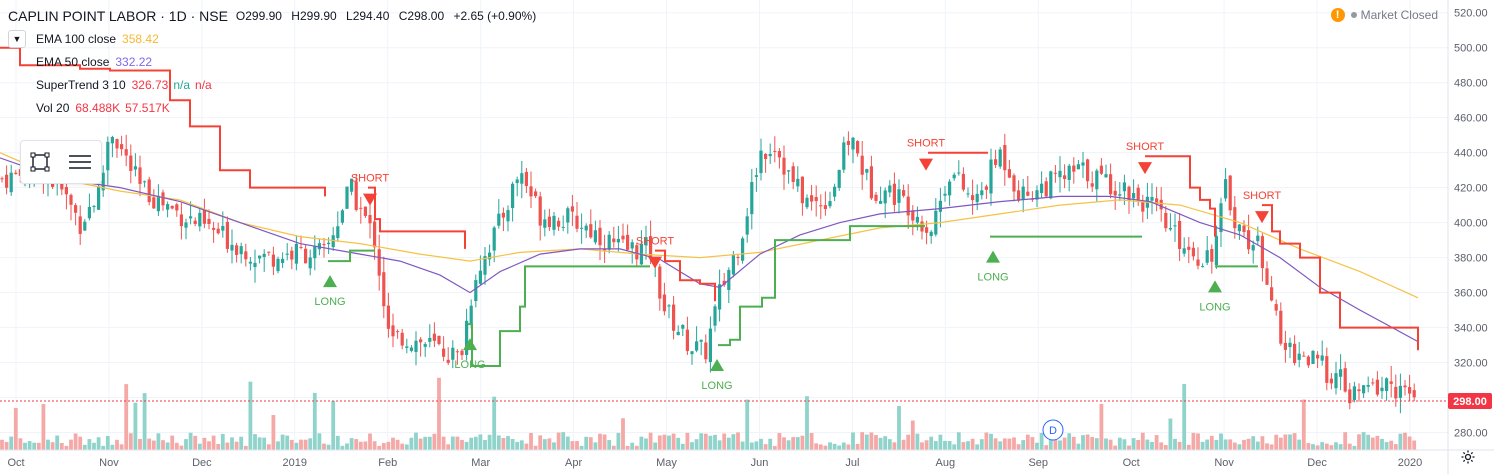  I want to click on time-tick-label: Sep, so click(1038, 463).